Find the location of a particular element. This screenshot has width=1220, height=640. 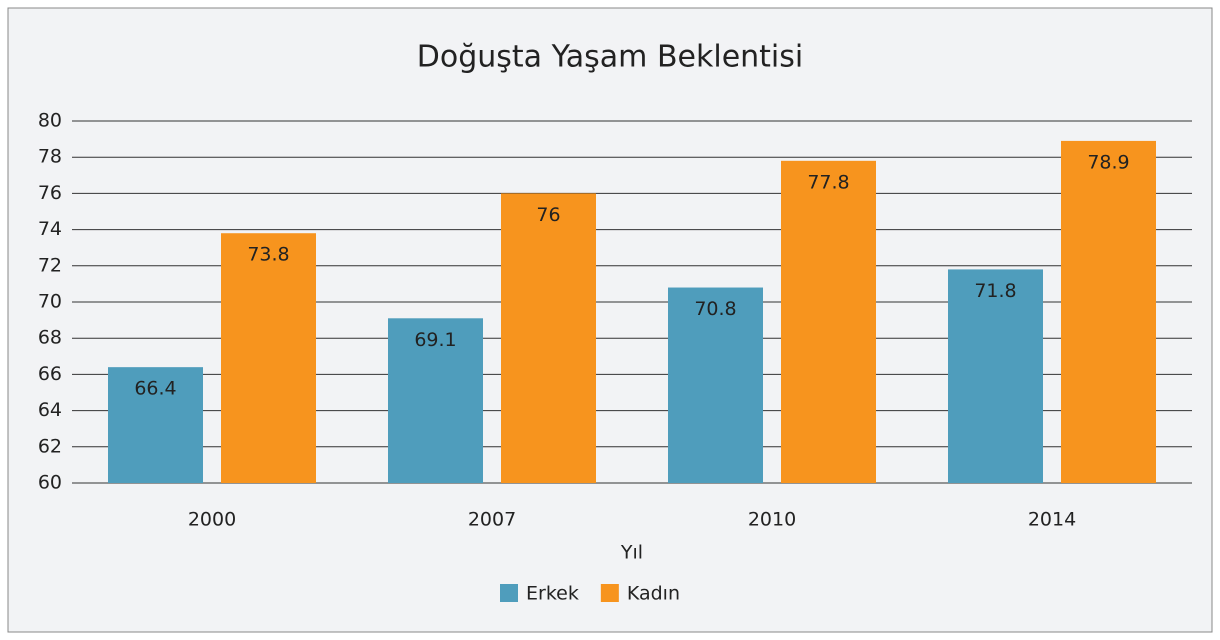

x-tick-label: 2000 is located at coordinates (212, 520).